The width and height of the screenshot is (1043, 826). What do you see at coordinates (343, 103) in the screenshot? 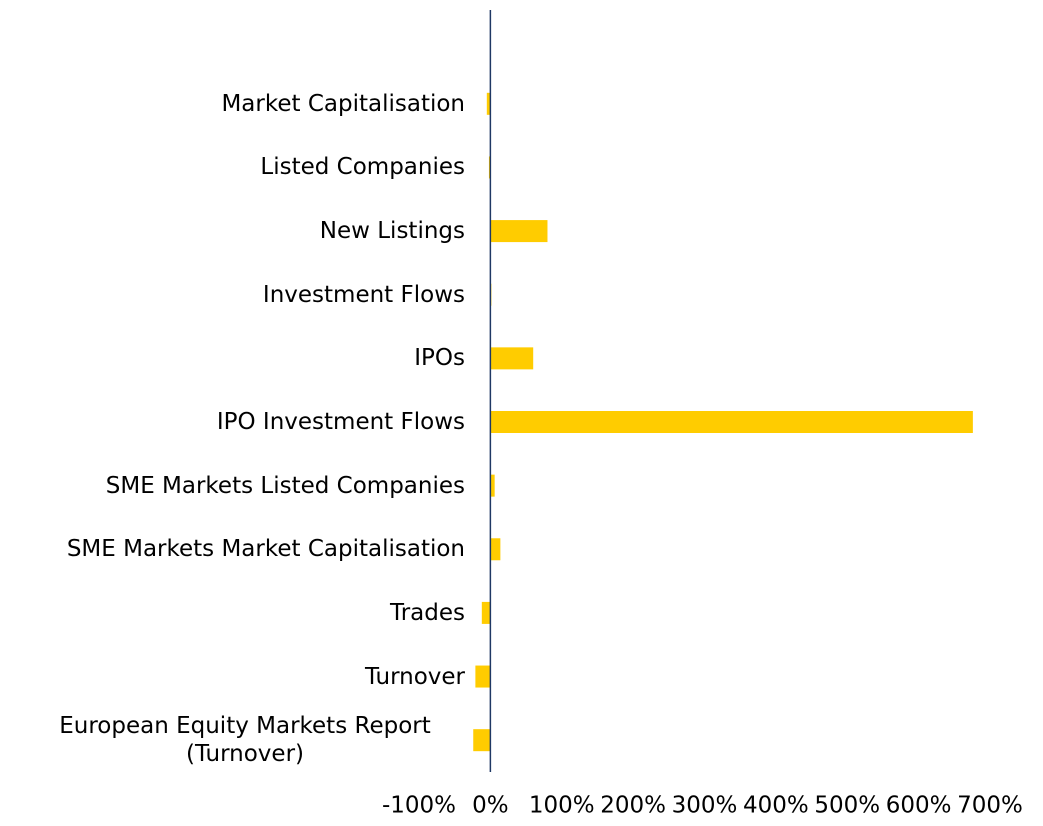
I see `y-tick-label: Market Capitalisation` at bounding box center [343, 103].